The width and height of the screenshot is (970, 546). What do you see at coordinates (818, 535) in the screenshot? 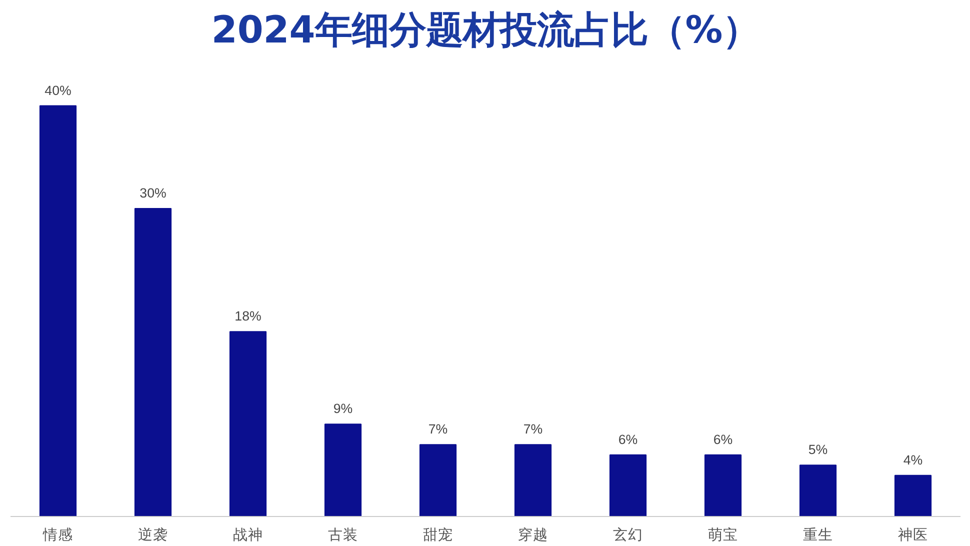
I see `x-tick-label: 重生` at bounding box center [818, 535].